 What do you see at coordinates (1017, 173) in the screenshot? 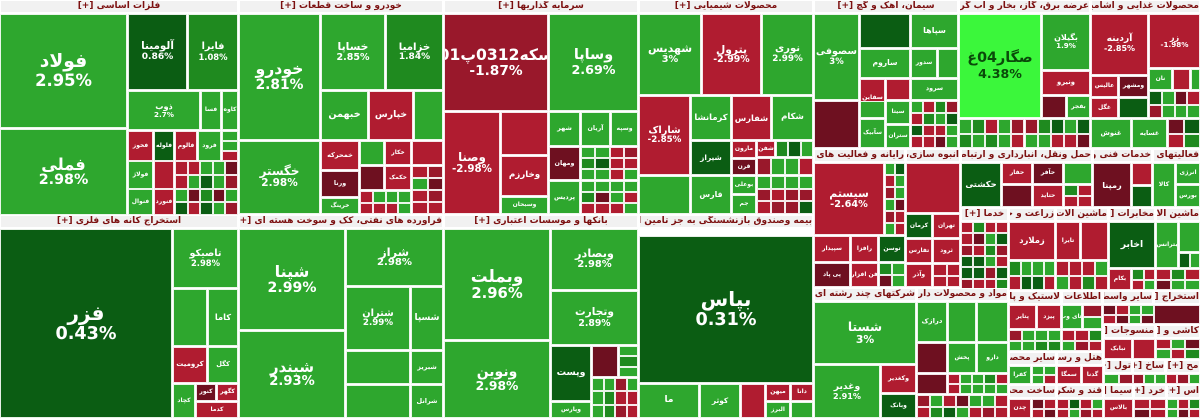
I see `stock-tile: حفار` at bounding box center [1017, 173].